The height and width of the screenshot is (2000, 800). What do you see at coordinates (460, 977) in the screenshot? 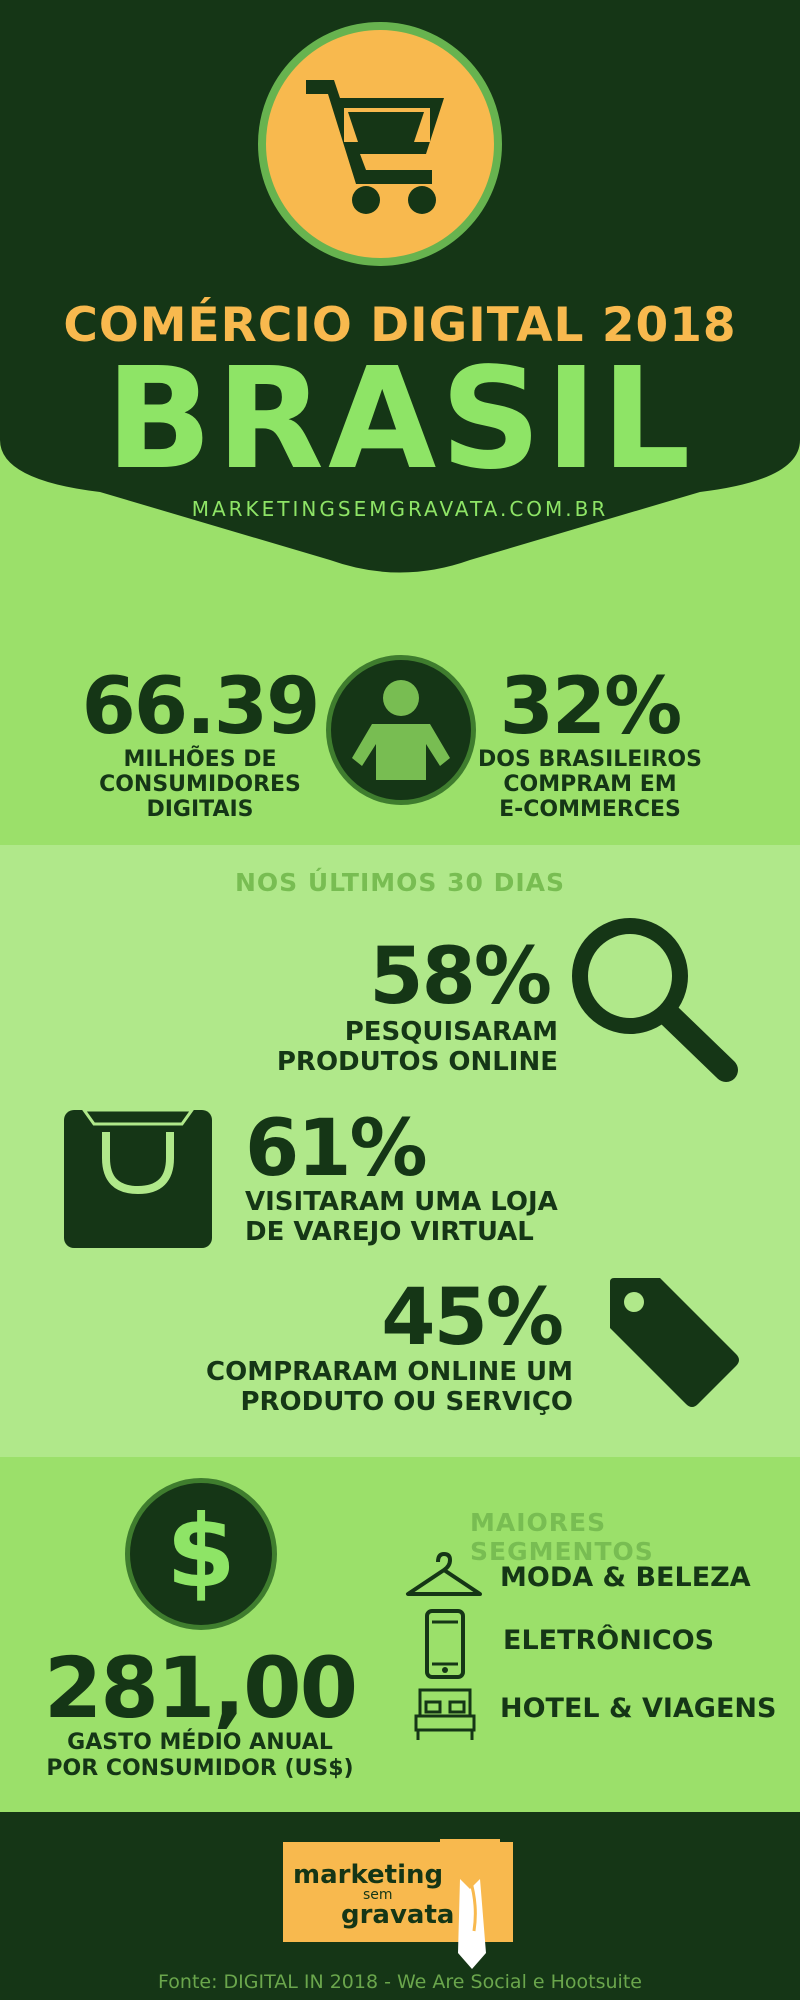
I see `searched-value: 58%` at bounding box center [460, 977].